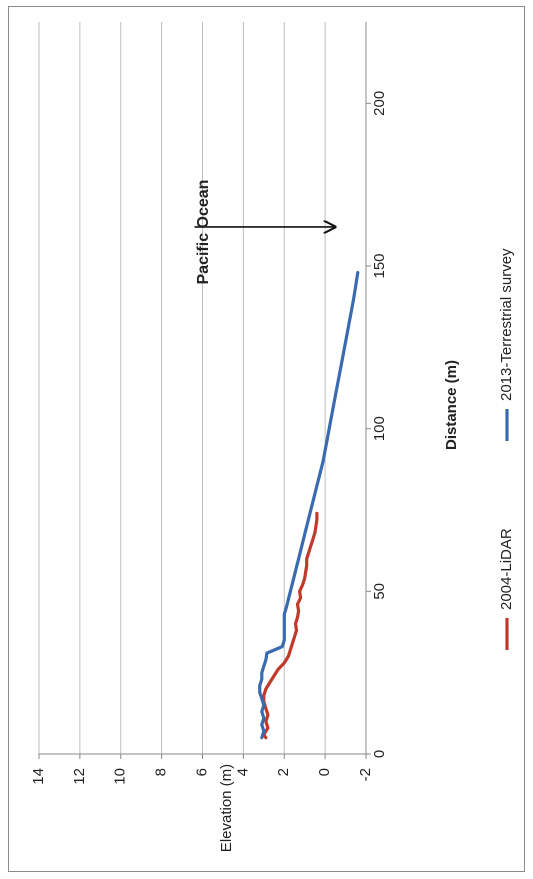 This screenshot has height=879, width=533. Describe the element at coordinates (283, 772) in the screenshot. I see `y-tick-label: 2` at that location.